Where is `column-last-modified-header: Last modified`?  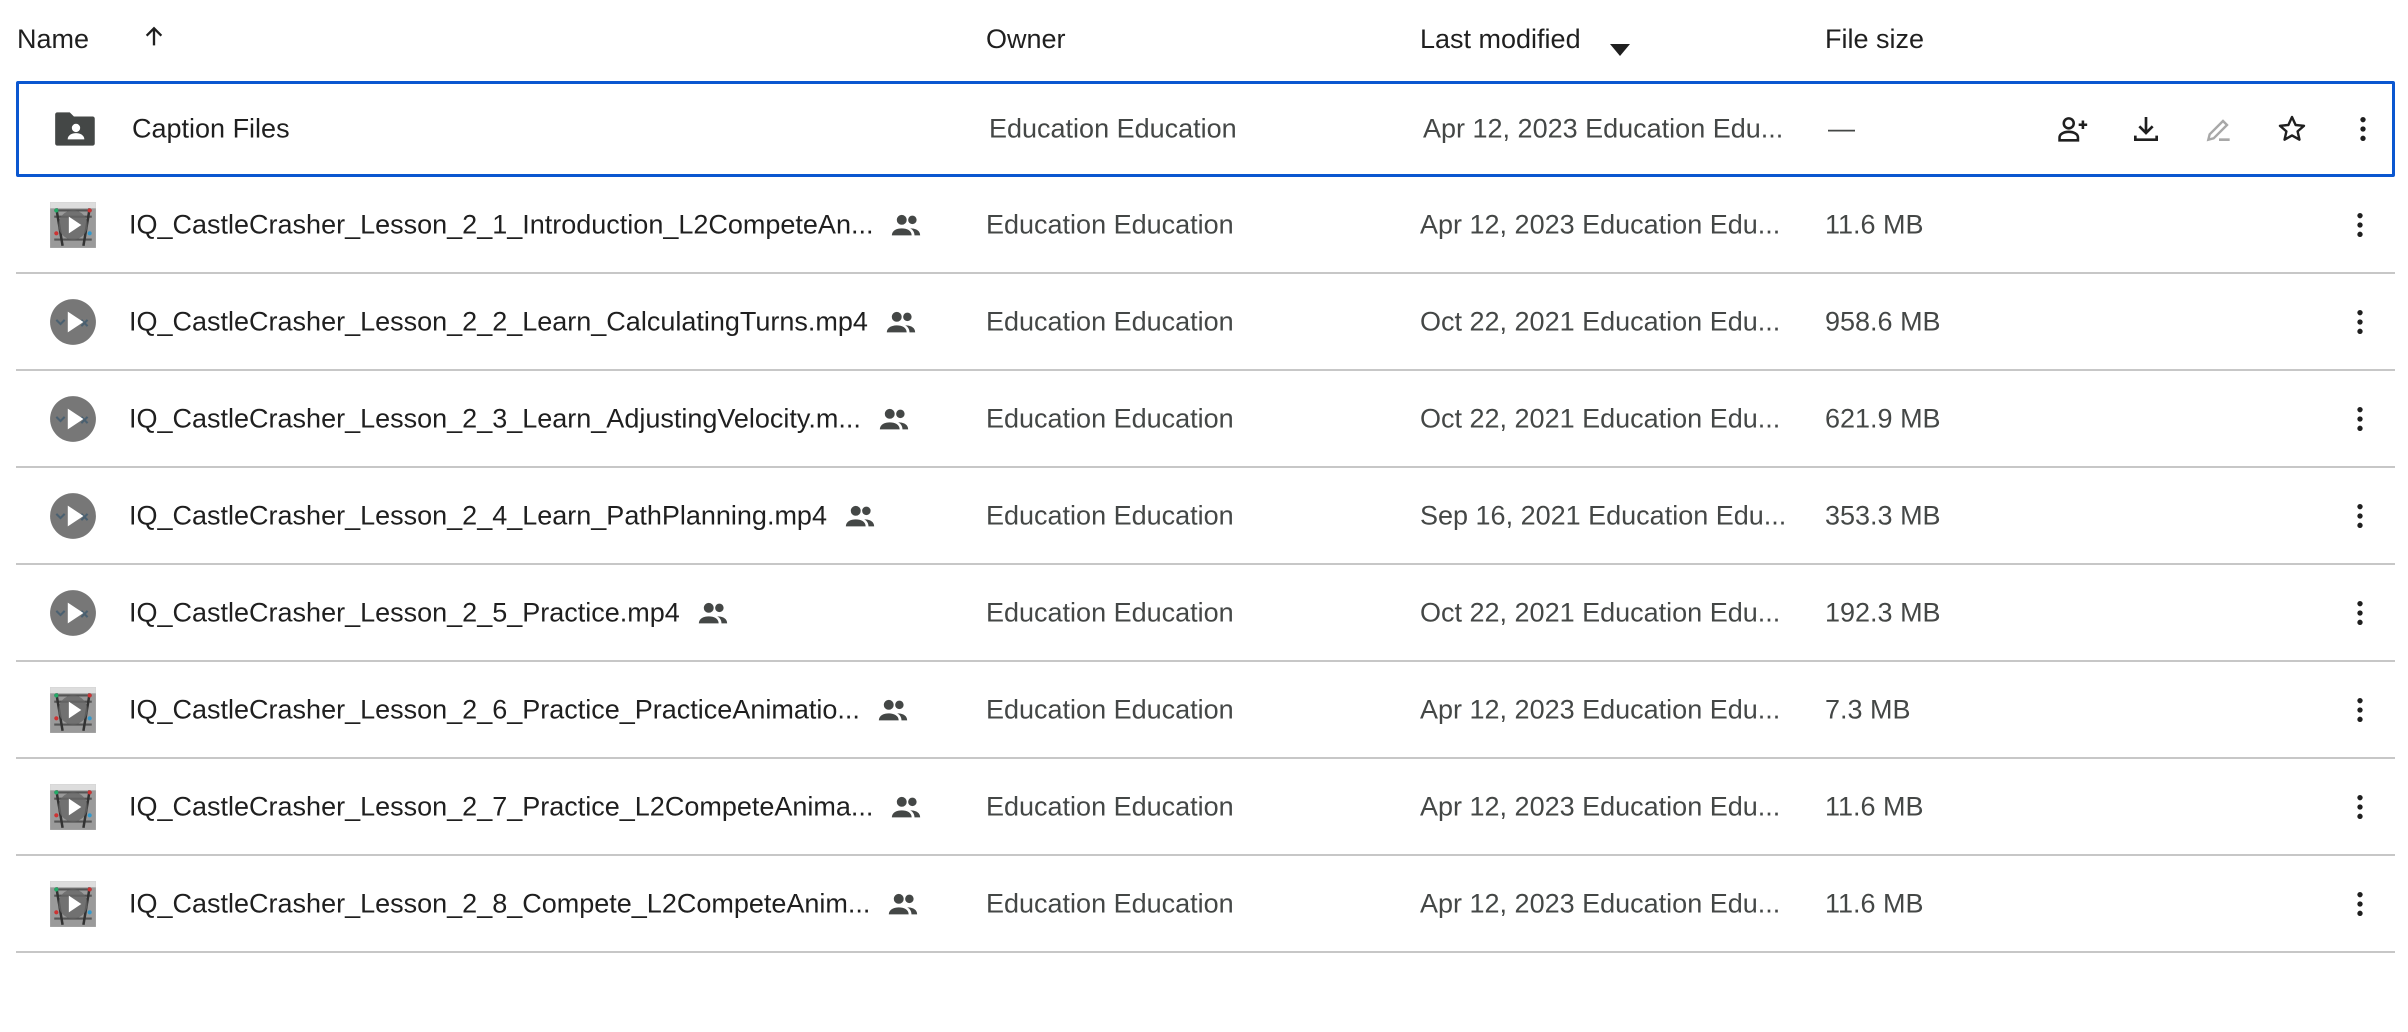
column-last-modified-header: Last modified is located at coordinates (1500, 39).